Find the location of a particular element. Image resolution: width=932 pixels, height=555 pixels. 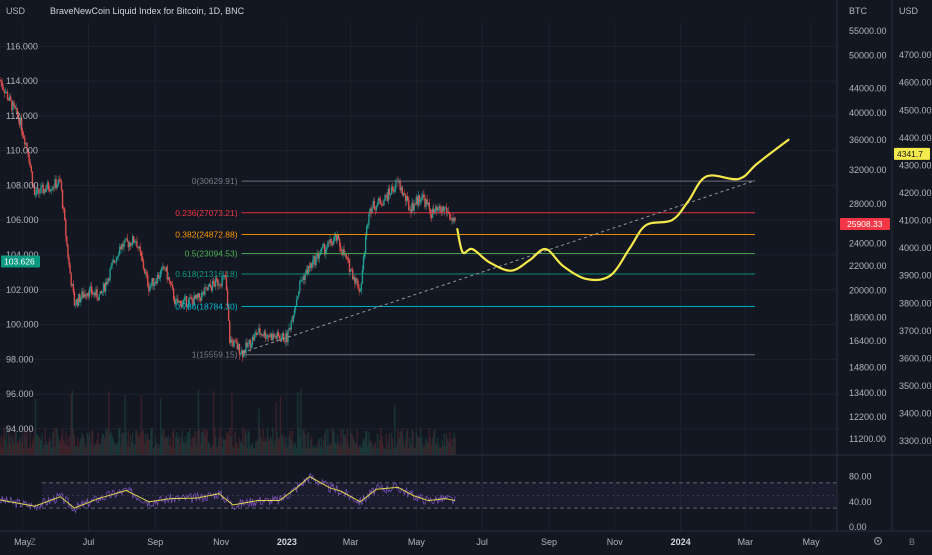

usd-axis-tick: 3700.00 is located at coordinates (915, 331).